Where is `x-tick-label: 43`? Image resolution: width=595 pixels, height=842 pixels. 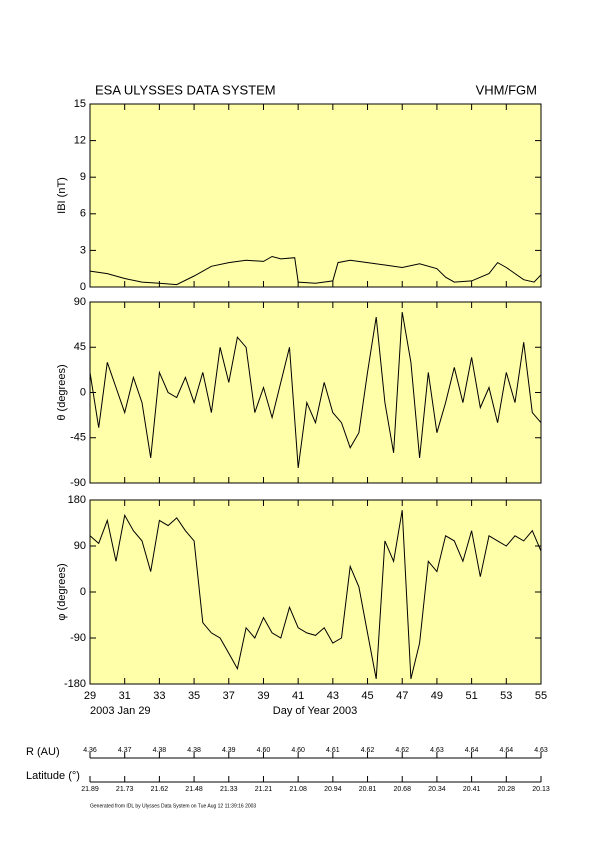
x-tick-label: 43 is located at coordinates (333, 696).